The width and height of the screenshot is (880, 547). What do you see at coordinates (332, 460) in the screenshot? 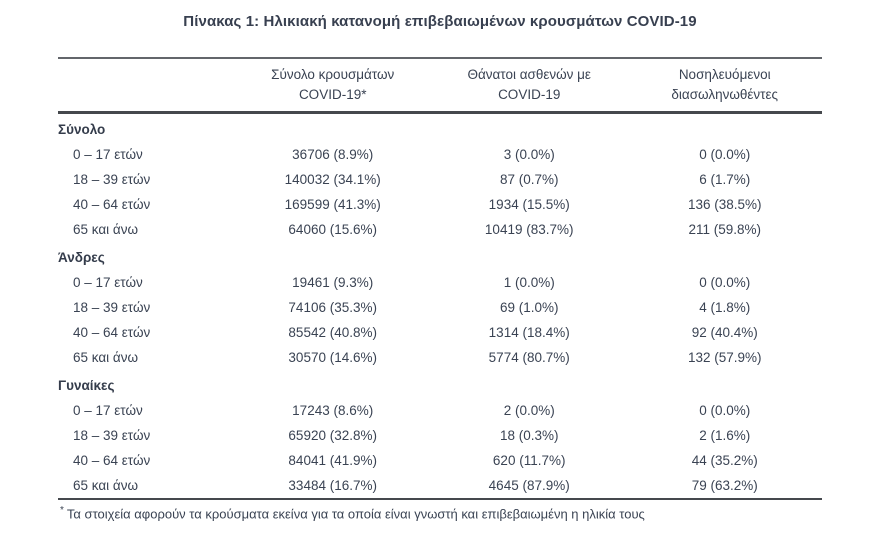
I see `cases-cell: 84041 (41.9%)` at bounding box center [332, 460].